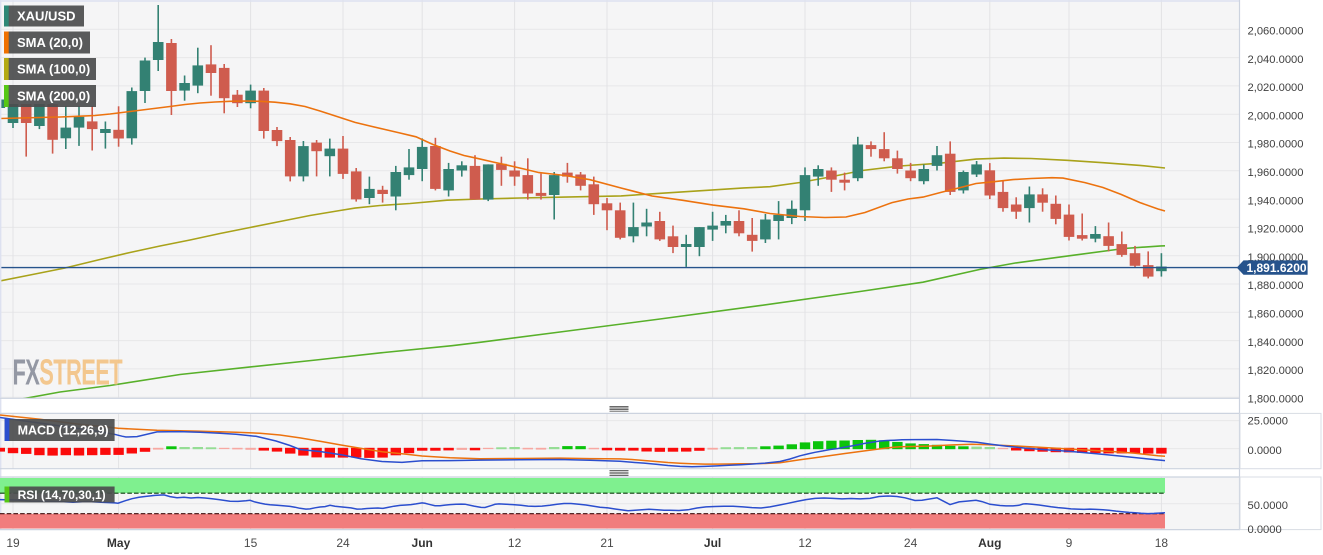 Image resolution: width=1323 pixels, height=555 pixels. What do you see at coordinates (1276, 230) in the screenshot?
I see `svg-text: 1,920.0000` at bounding box center [1276, 230].